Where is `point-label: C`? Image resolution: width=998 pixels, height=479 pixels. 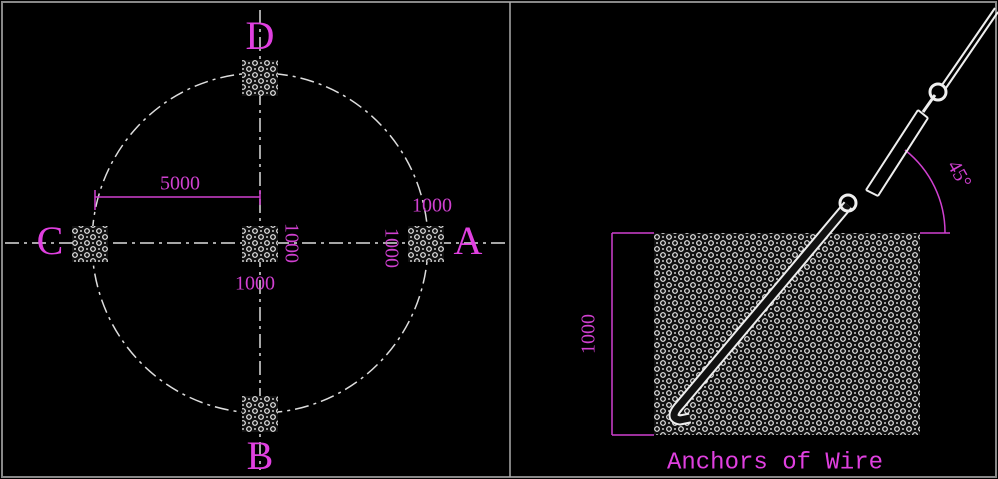 point-label: C is located at coordinates (50, 240).